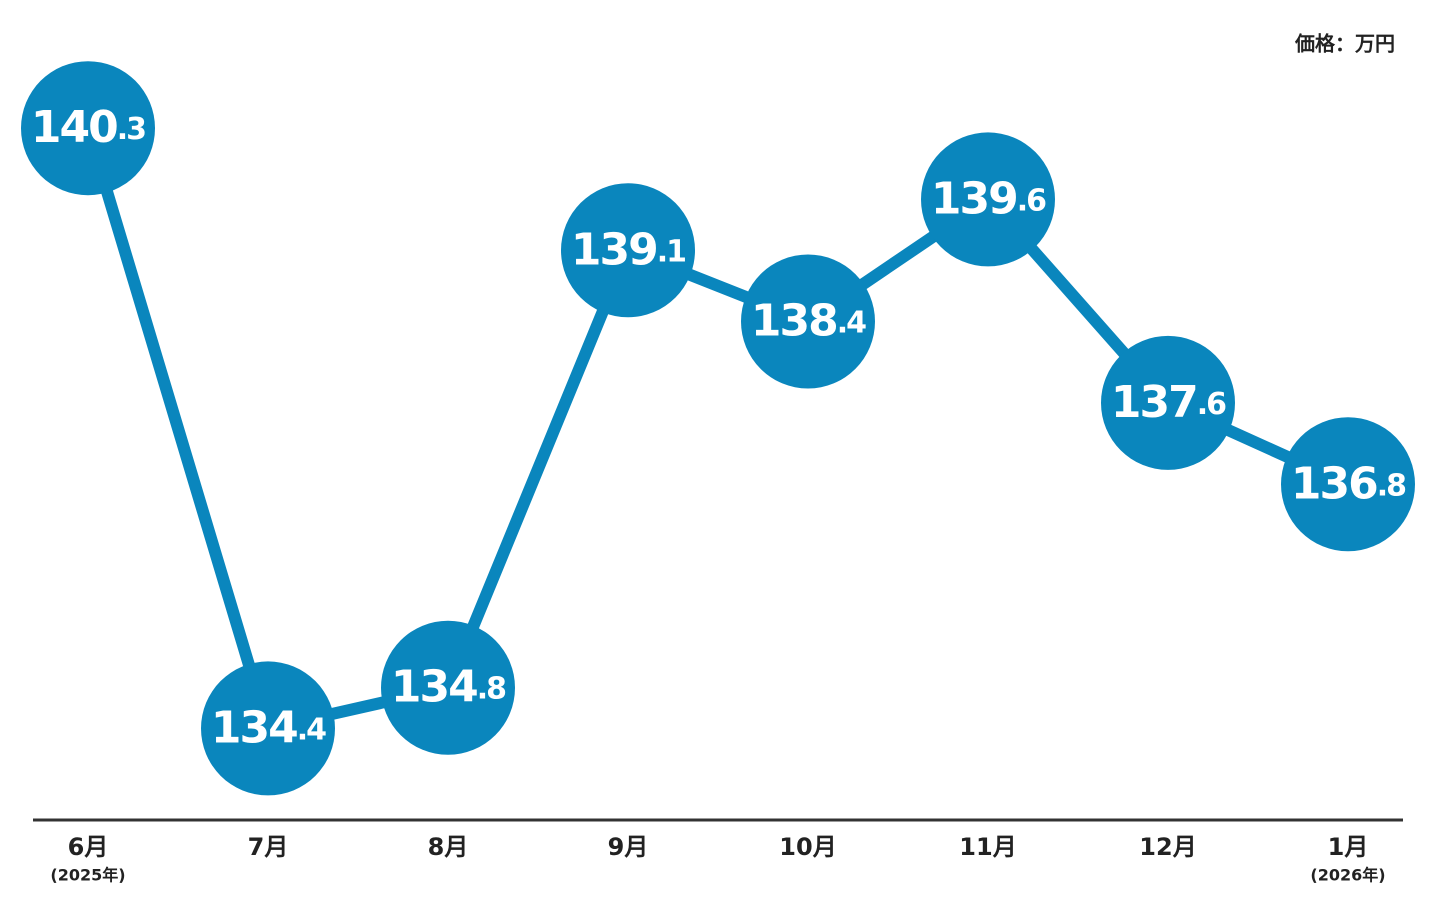  I want to click on data-label: 138.4, so click(808, 320).